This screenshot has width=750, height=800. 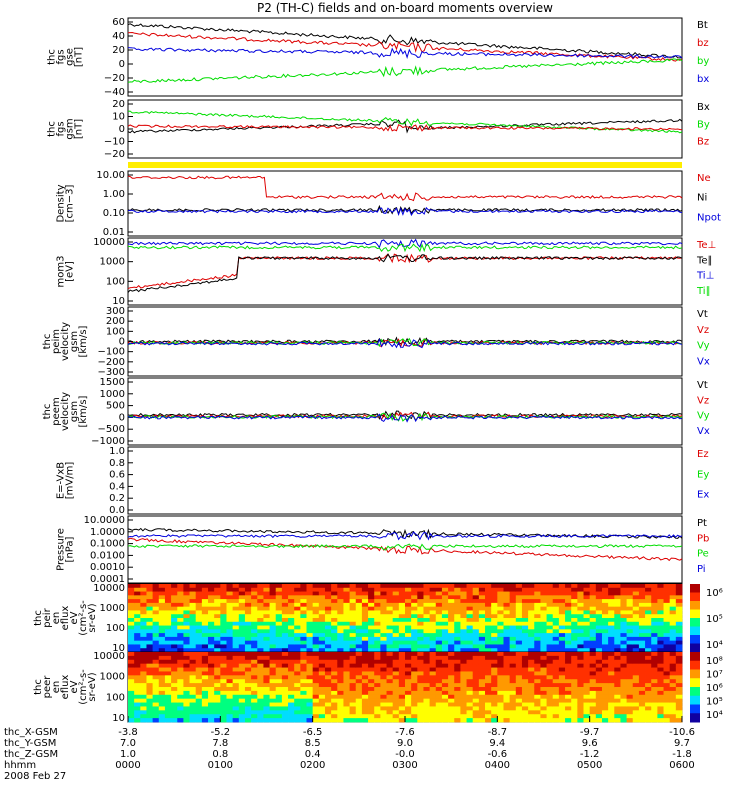 I want to click on x-tick-label: 9.0, so click(x=405, y=743).